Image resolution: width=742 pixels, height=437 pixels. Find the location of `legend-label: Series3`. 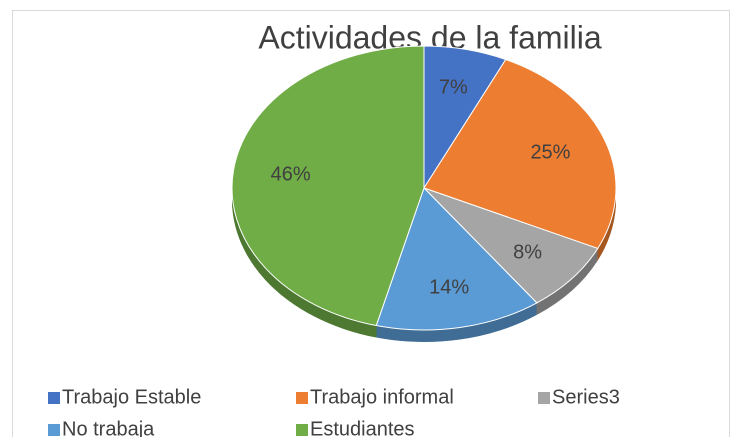

legend-label: Series3 is located at coordinates (586, 397).